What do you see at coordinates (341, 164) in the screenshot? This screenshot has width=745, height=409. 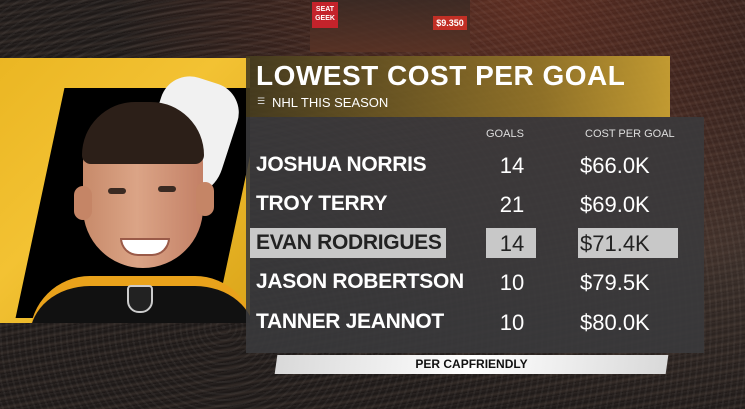 I see `player-name: JOSHUA NORRIS` at bounding box center [341, 164].